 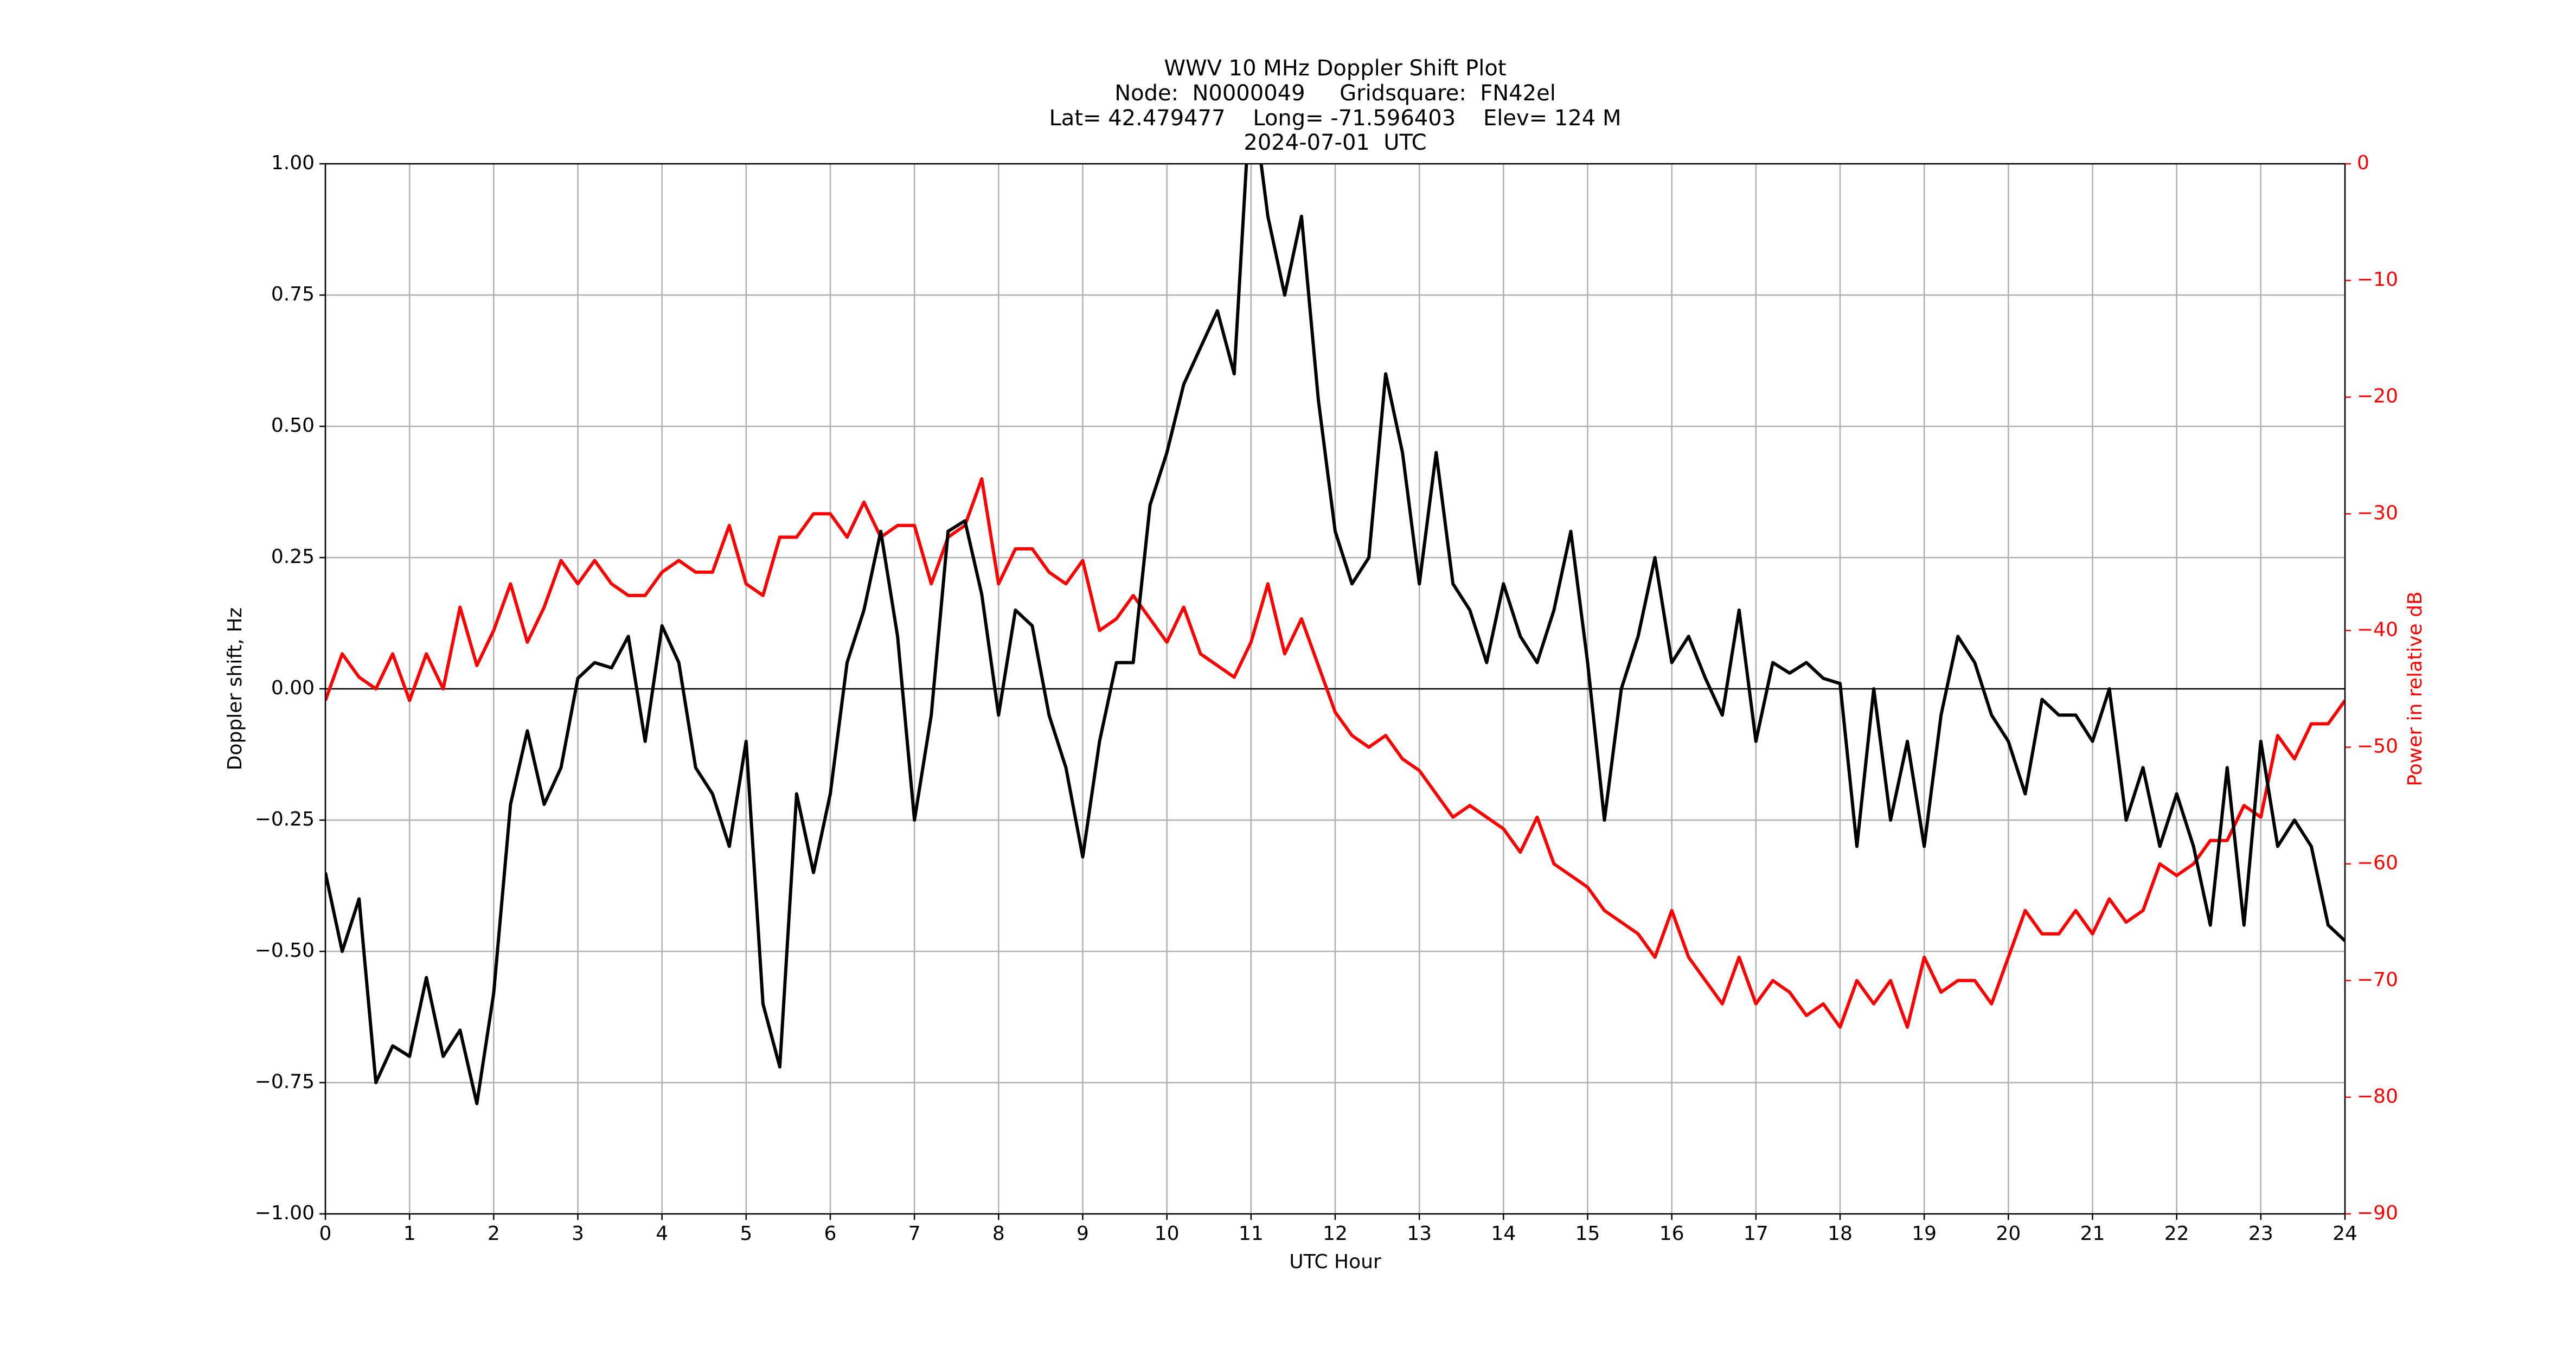 I want to click on x-tick-label: 15, so click(x=1587, y=1234).